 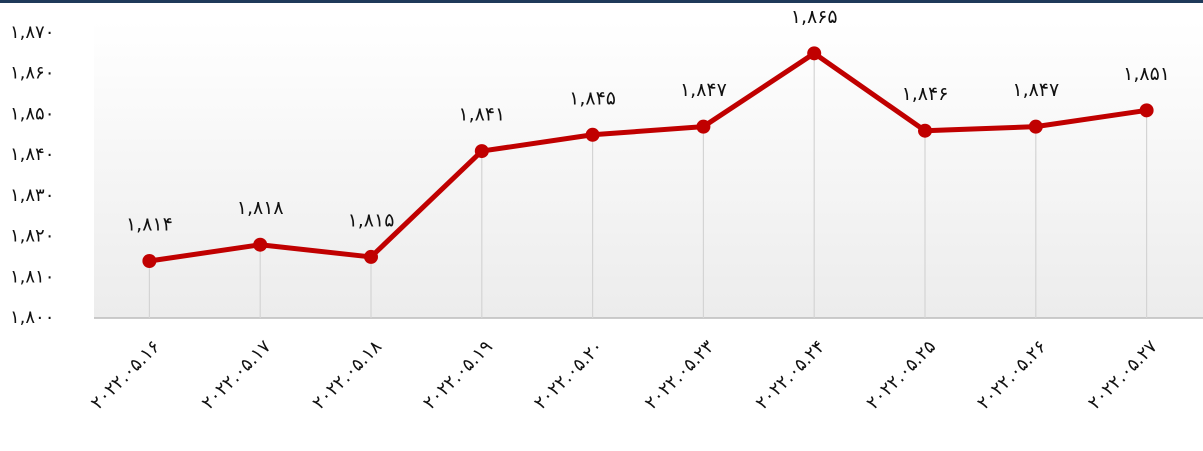 What do you see at coordinates (925, 94) in the screenshot?
I see `data-label: ۱,۸۴۶` at bounding box center [925, 94].